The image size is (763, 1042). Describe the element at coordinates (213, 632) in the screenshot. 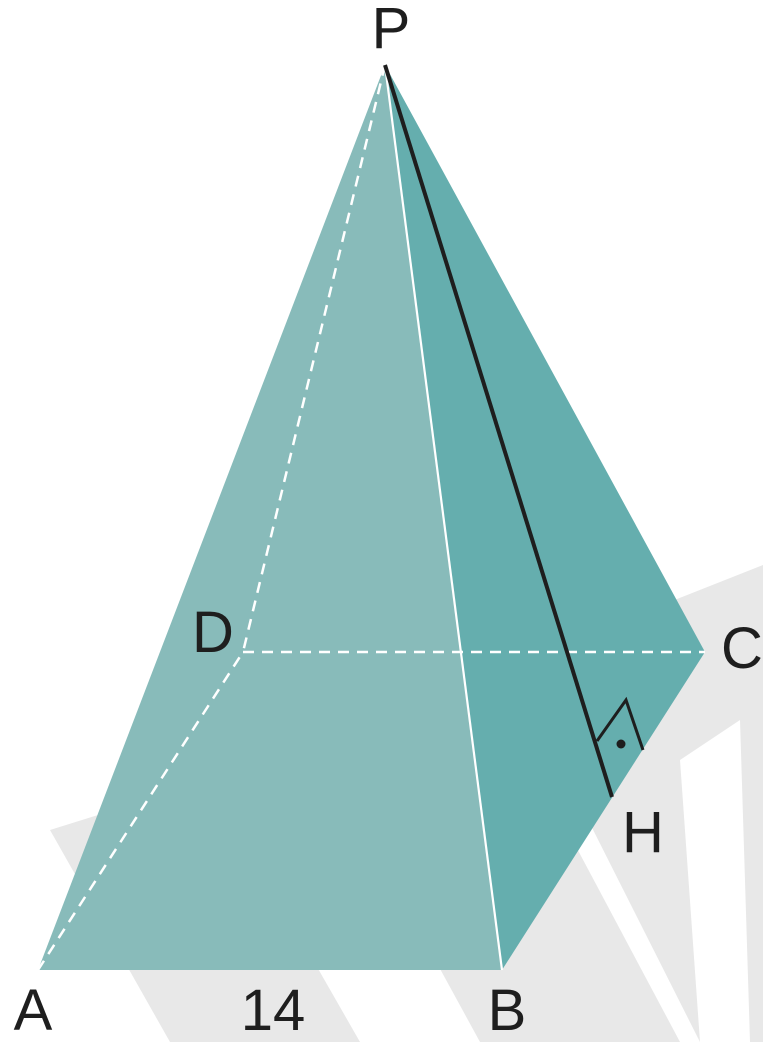

I see `label-D: D` at that location.